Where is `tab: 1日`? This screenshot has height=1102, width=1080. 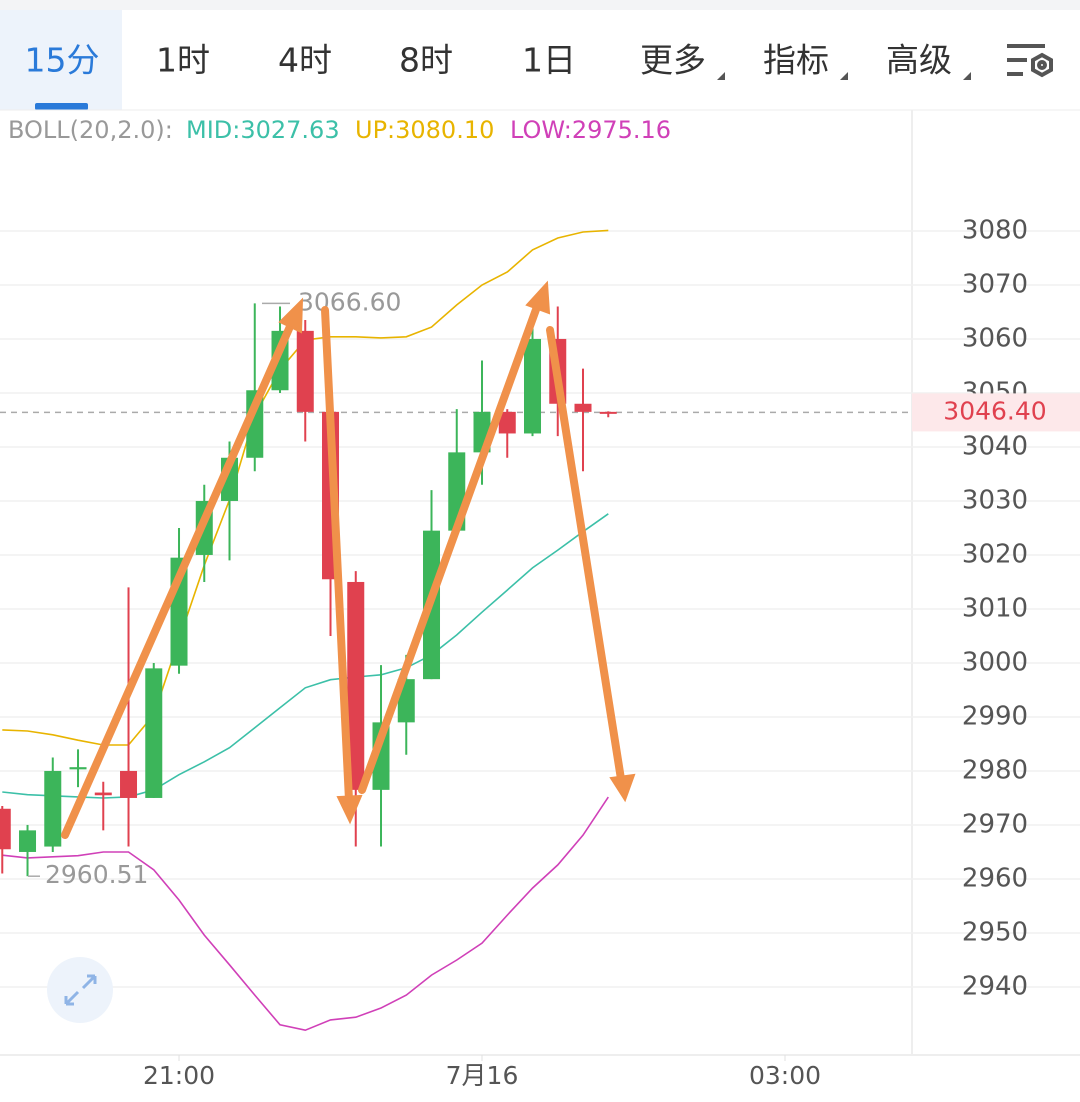 tab: 1日 is located at coordinates (549, 60).